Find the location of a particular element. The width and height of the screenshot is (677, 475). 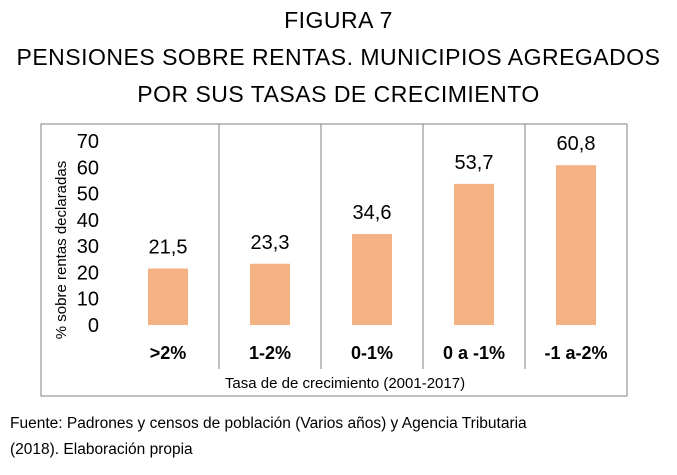

x-tick-label: 0 a -1% is located at coordinates (474, 353).